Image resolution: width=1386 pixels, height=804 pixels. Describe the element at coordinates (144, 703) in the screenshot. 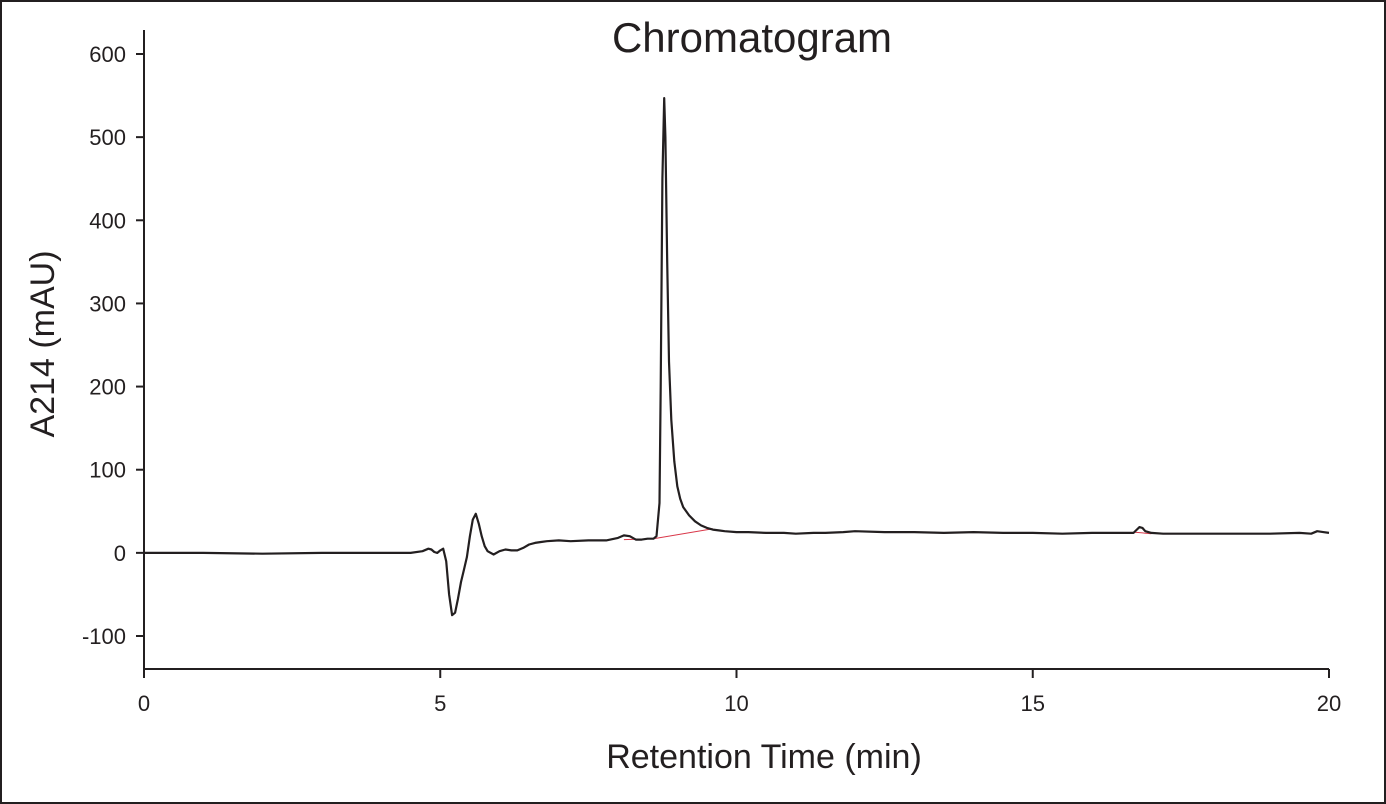

I see `x-tick-label: 0` at that location.